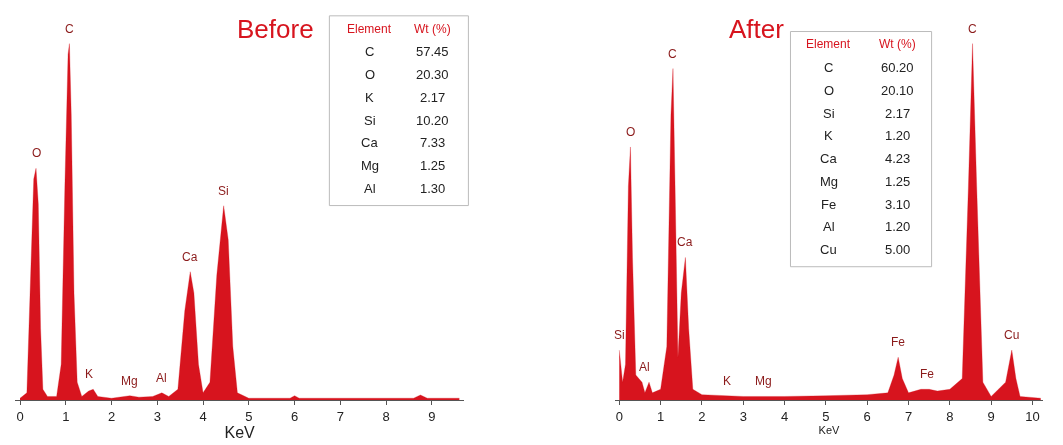 This screenshot has height=445, width=1063. I want to click on chart-title: After, so click(757, 29).